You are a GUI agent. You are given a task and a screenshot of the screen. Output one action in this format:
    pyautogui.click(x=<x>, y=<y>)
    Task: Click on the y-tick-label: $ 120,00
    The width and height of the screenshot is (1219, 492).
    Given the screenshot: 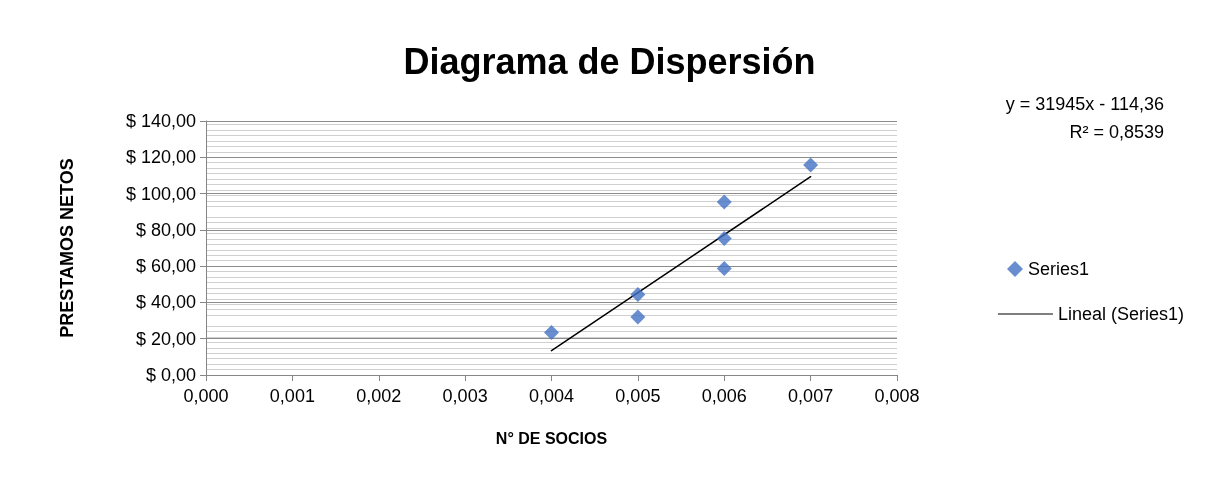 What is the action you would take?
    pyautogui.click(x=160, y=157)
    